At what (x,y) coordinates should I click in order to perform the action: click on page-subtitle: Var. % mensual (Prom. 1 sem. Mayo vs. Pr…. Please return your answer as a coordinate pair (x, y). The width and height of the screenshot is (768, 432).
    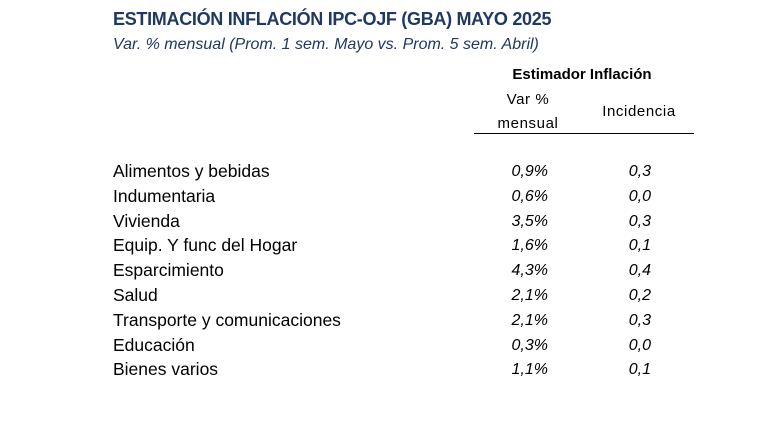
    Looking at the image, I should click on (326, 44).